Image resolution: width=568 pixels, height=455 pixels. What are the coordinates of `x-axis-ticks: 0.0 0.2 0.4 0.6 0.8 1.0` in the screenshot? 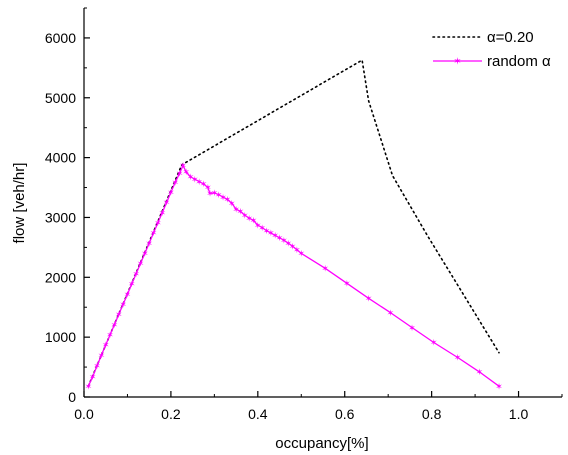 It's located at (318, 406).